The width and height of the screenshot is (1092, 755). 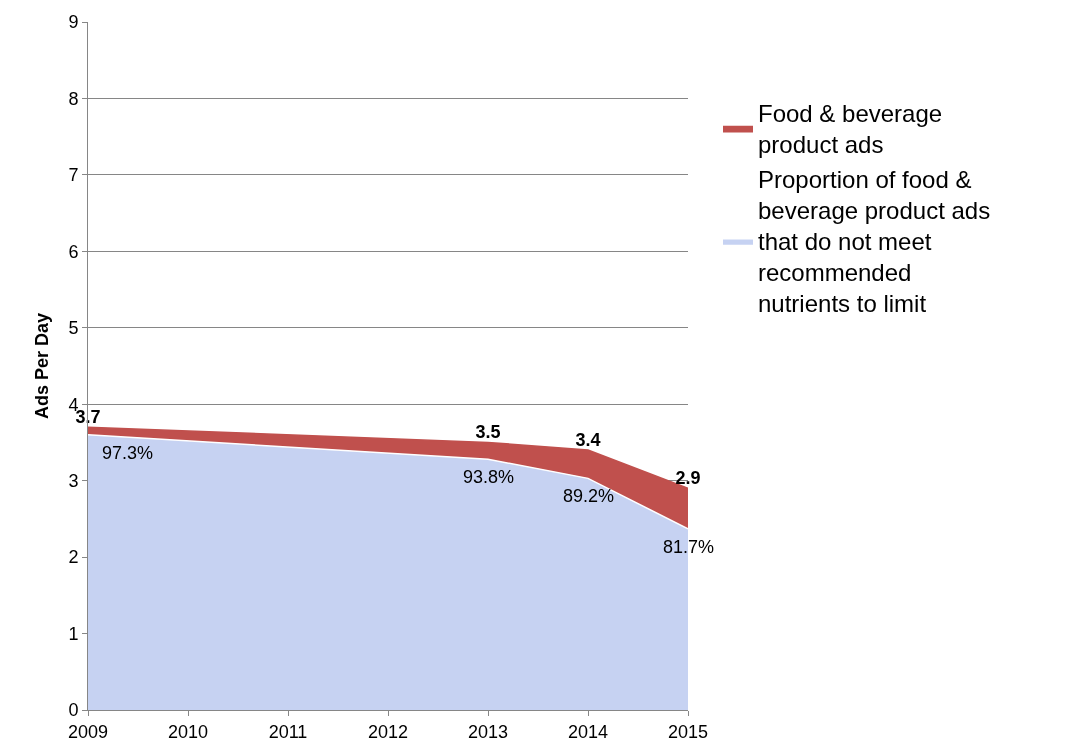 What do you see at coordinates (488, 431) in the screenshot?
I see `data-label: 3.5` at bounding box center [488, 431].